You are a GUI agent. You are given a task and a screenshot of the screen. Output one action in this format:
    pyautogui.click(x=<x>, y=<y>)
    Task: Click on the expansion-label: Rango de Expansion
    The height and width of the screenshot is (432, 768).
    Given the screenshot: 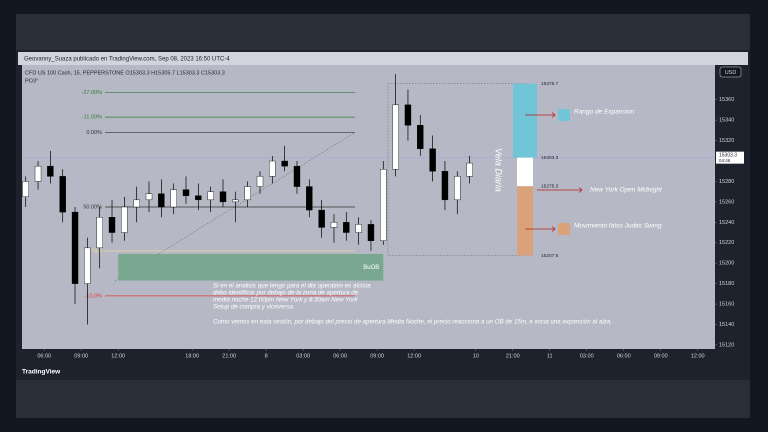 What is the action you would take?
    pyautogui.click(x=604, y=112)
    